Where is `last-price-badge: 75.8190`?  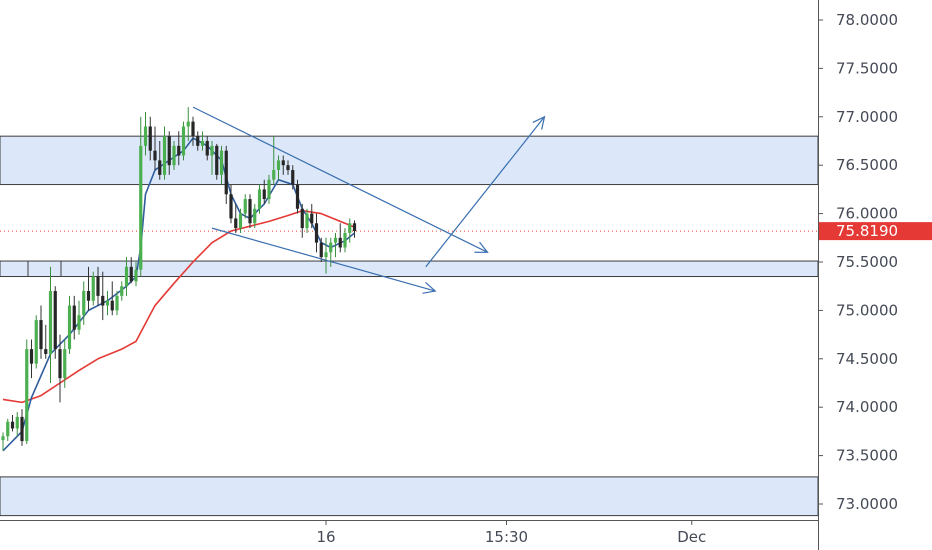 last-price-badge: 75.8190 is located at coordinates (875, 231).